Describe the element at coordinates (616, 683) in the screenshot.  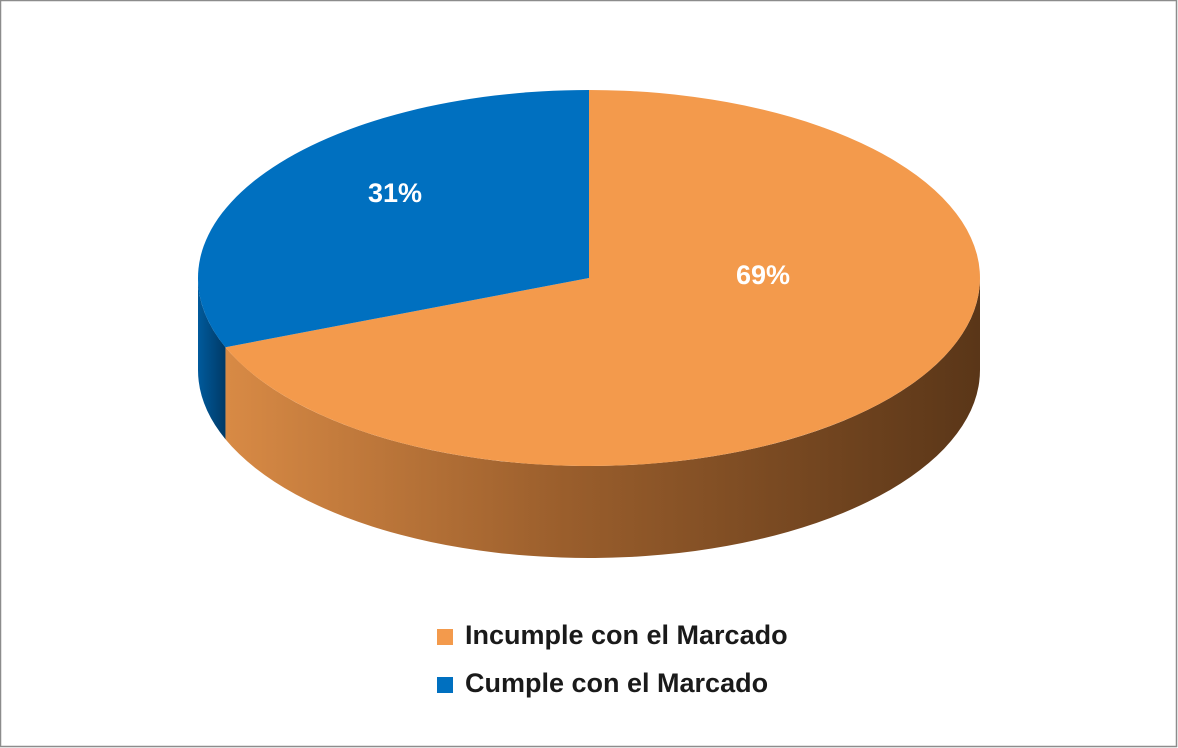
I see `legend-label: Cumple con el Marcado` at that location.